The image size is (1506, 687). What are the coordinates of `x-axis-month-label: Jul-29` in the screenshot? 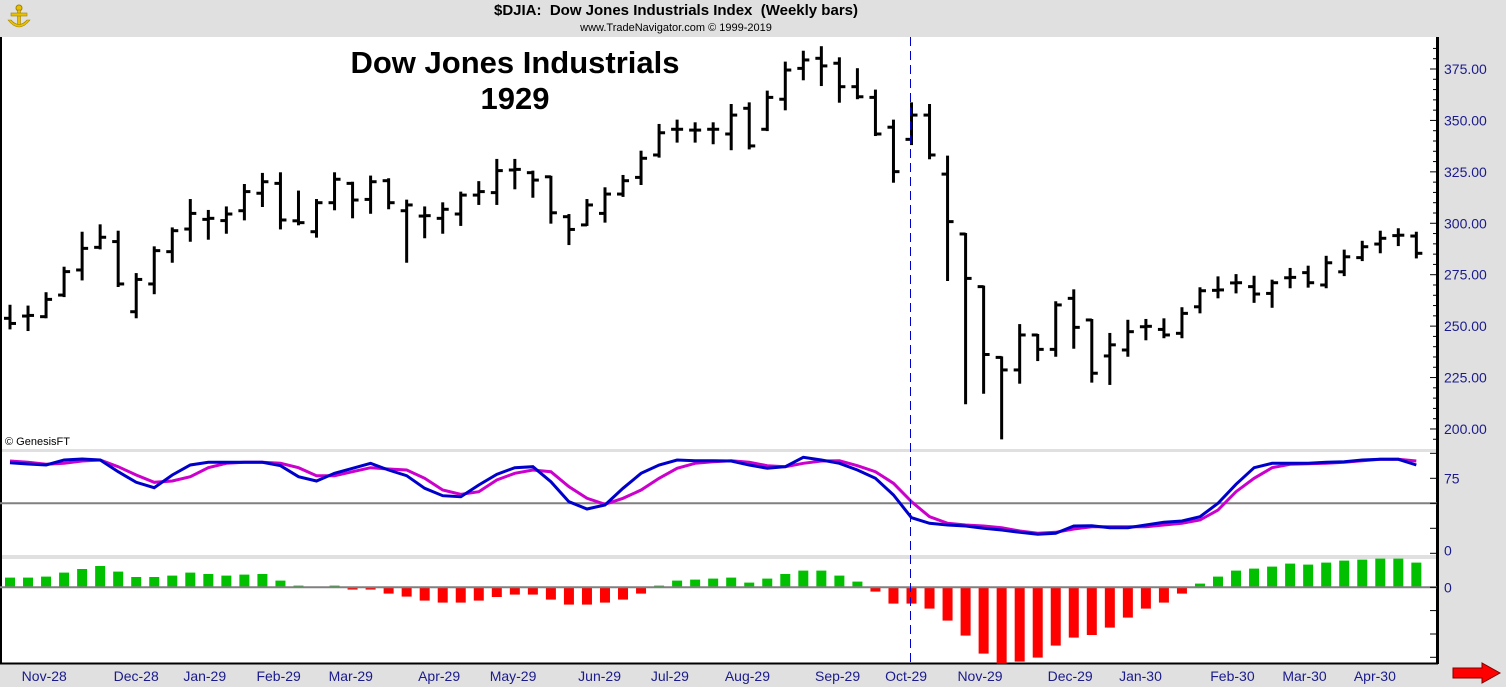 It's located at (670, 676).